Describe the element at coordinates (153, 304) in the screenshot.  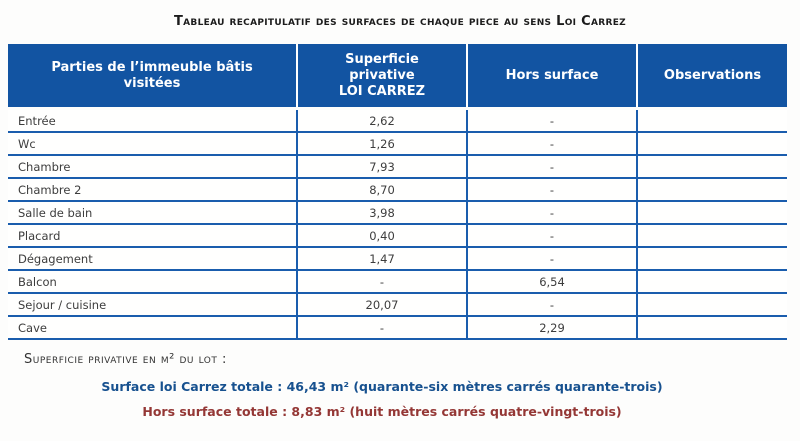
I see `room-label-cell: Sejour / cuisine` at that location.